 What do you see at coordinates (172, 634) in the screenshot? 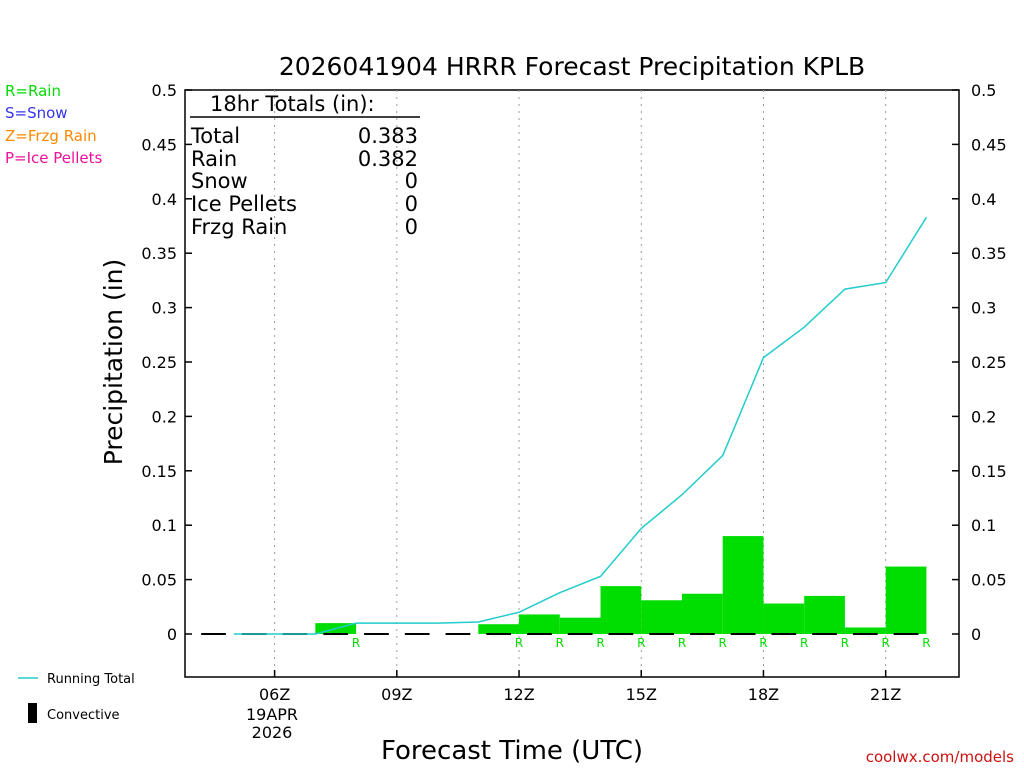
I see `y-tick-label-left: 0` at bounding box center [172, 634].